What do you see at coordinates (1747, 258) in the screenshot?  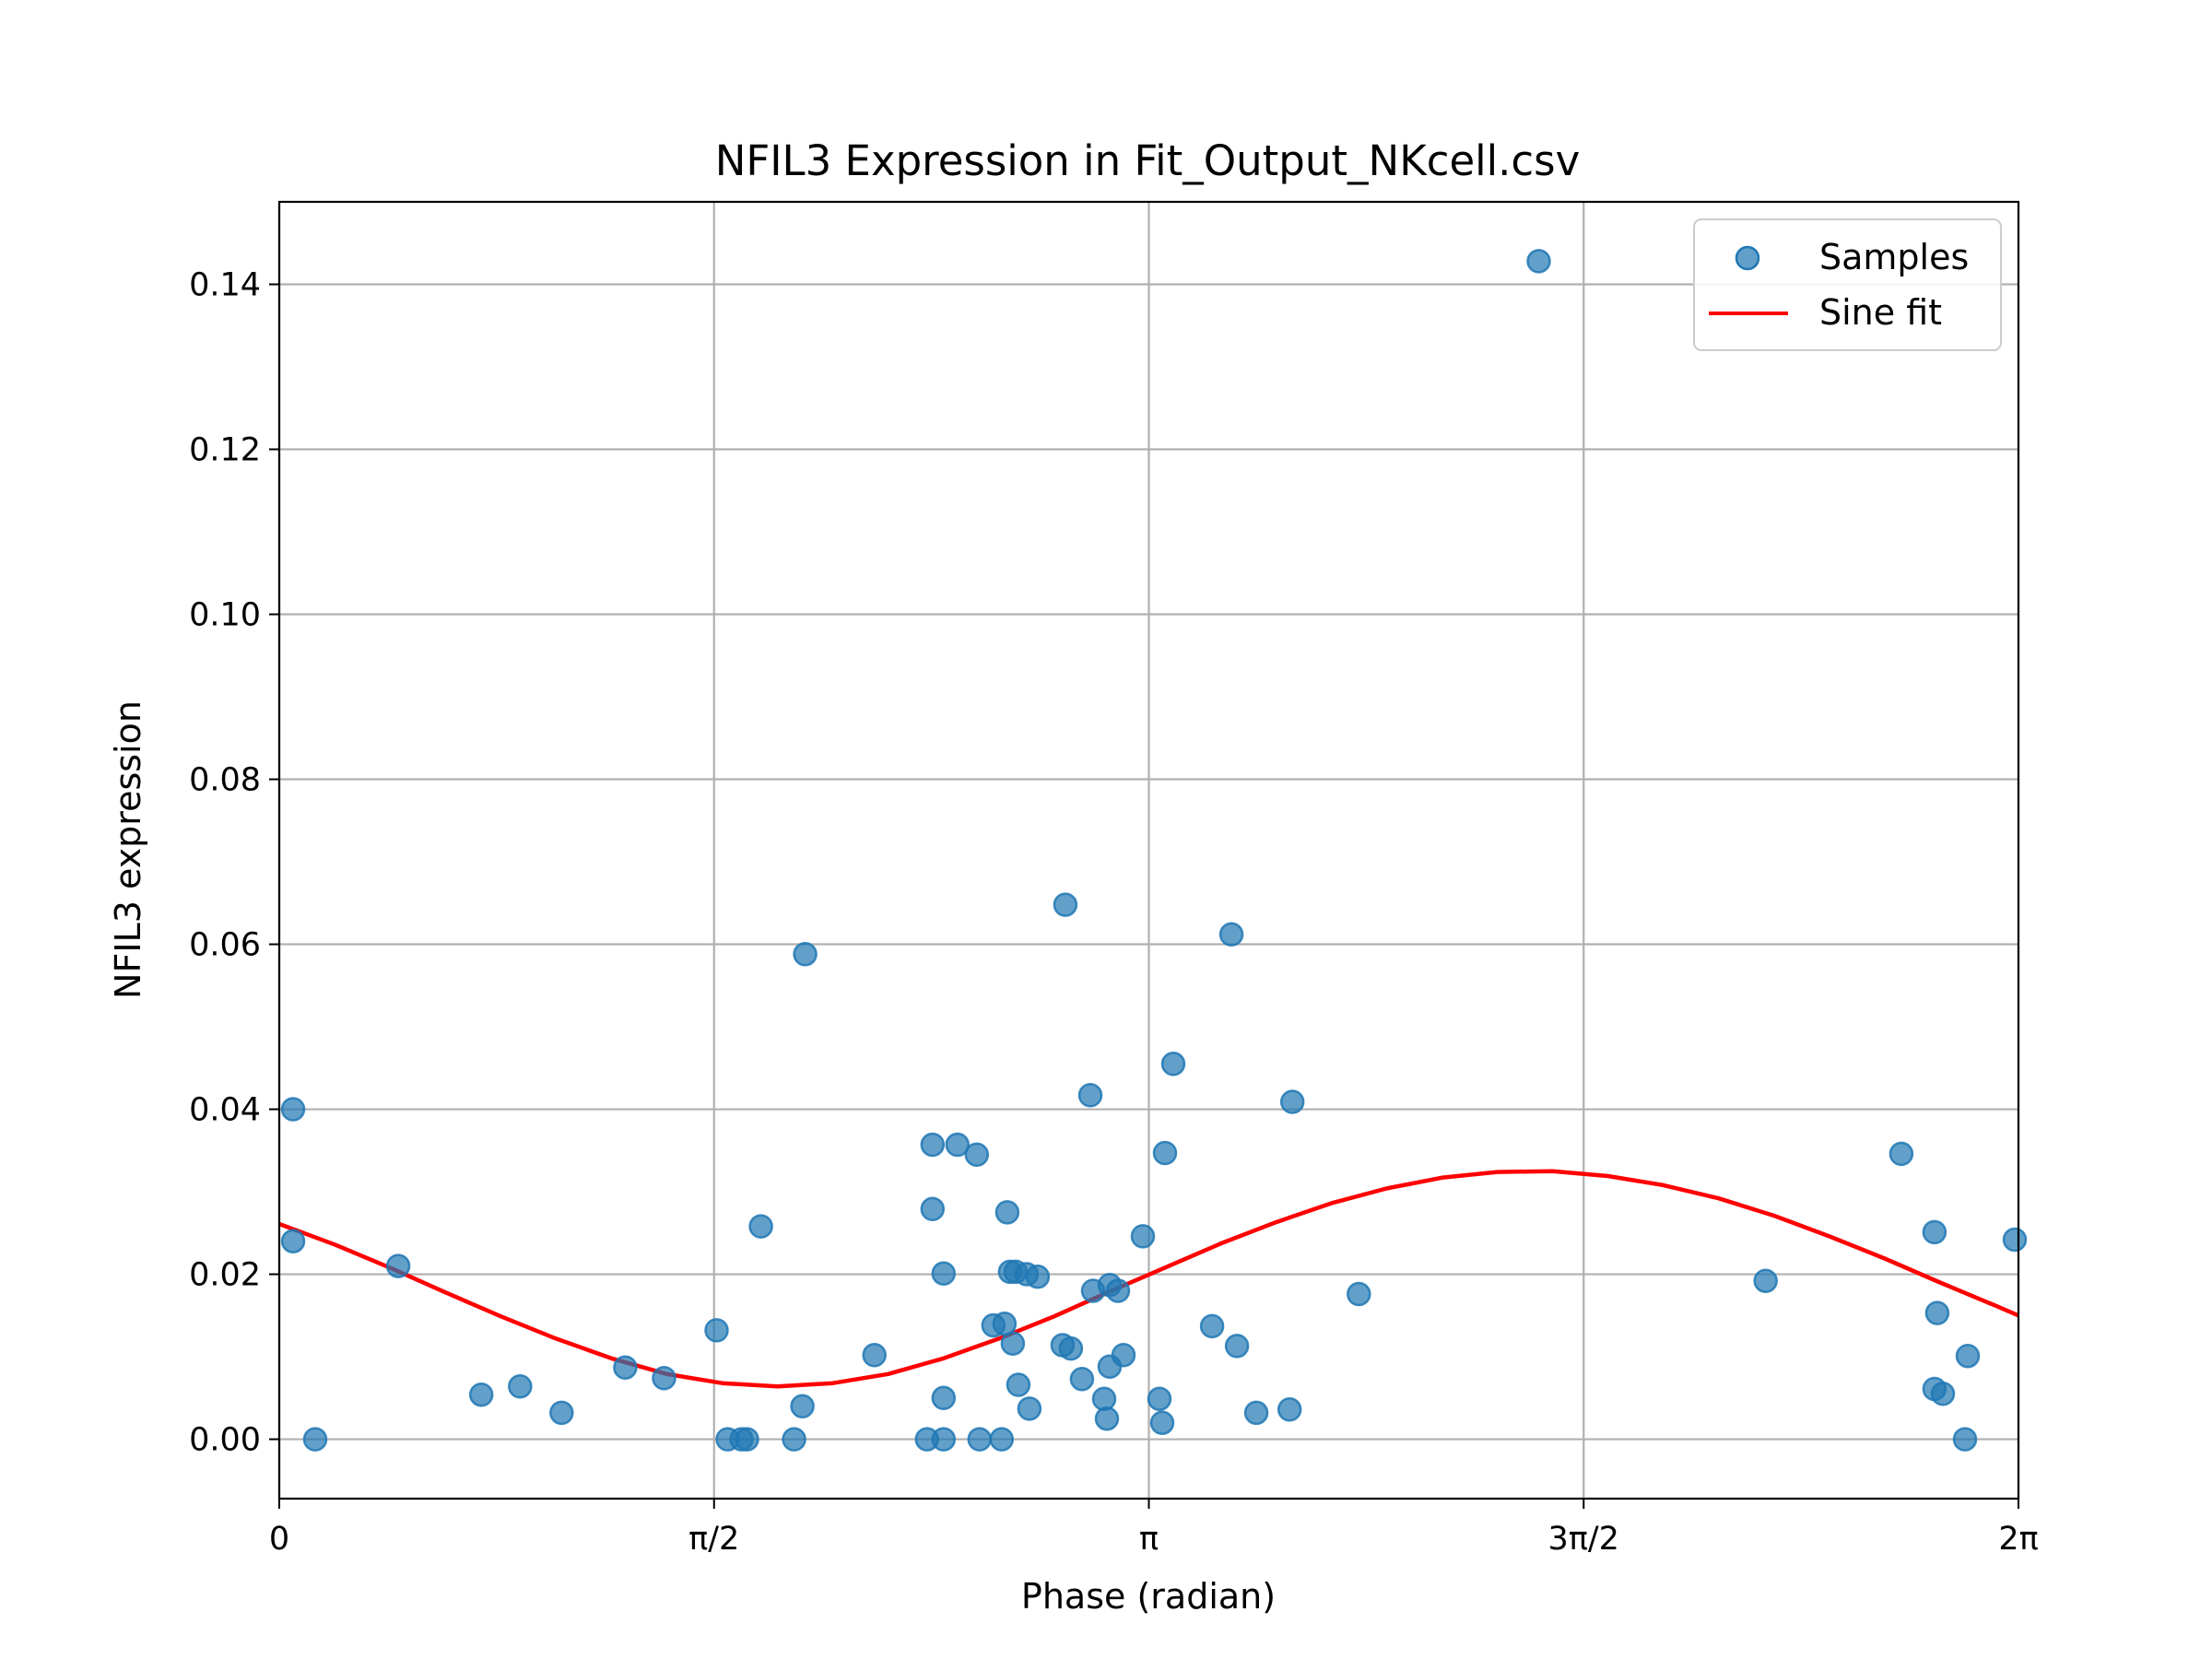 I see `legend-samples-marker` at bounding box center [1747, 258].